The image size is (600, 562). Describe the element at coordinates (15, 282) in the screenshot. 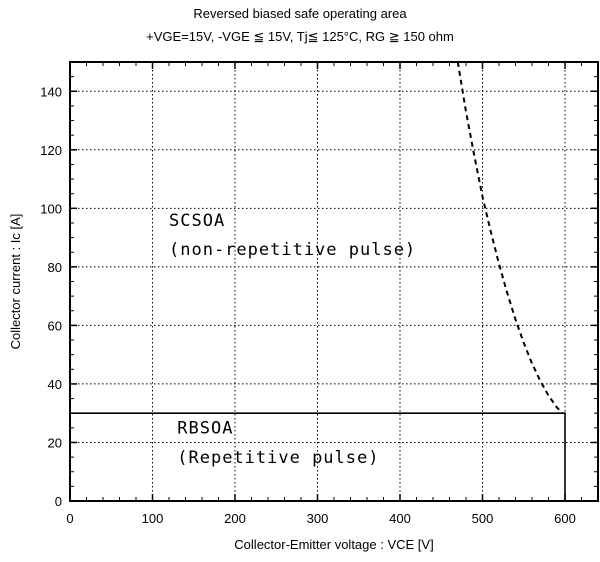

I see `y-axis-label: Collector current : Ic [A]` at that location.